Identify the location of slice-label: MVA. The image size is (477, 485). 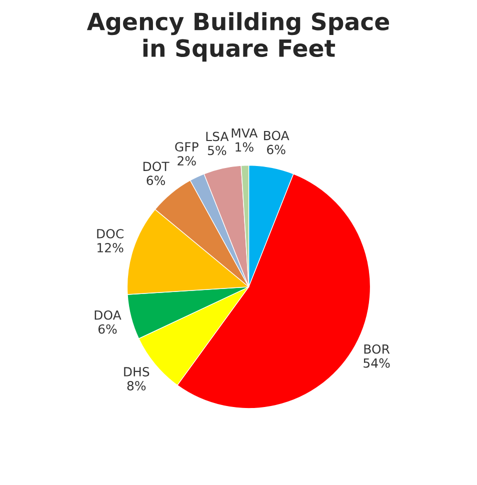
(245, 133).